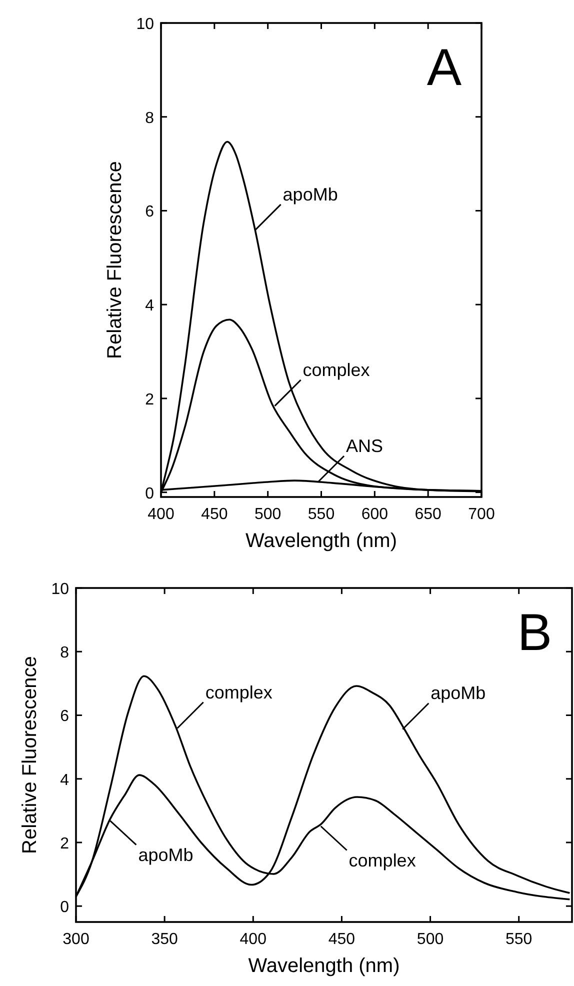 The width and height of the screenshot is (574, 986). Describe the element at coordinates (374, 514) in the screenshot. I see `x-tick-label: 600` at that location.